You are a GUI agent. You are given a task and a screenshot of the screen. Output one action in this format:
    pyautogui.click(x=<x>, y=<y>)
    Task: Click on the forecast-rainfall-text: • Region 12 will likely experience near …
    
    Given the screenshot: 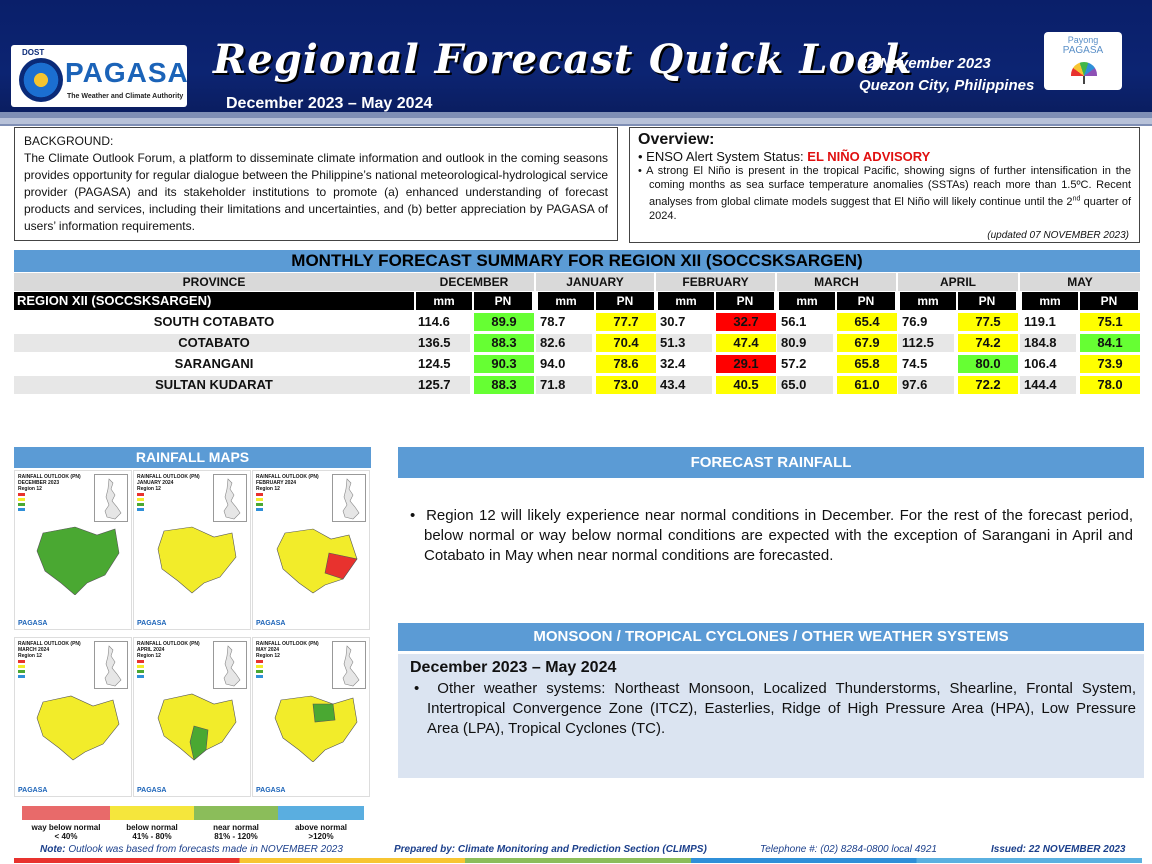 What is the action you would take?
    pyautogui.click(x=771, y=535)
    